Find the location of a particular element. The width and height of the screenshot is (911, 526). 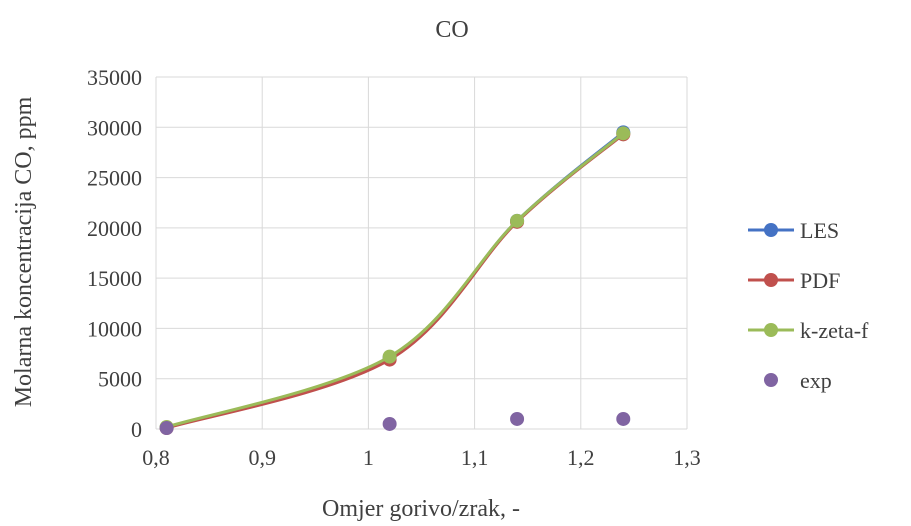

chart-title: CO is located at coordinates (451, 30).